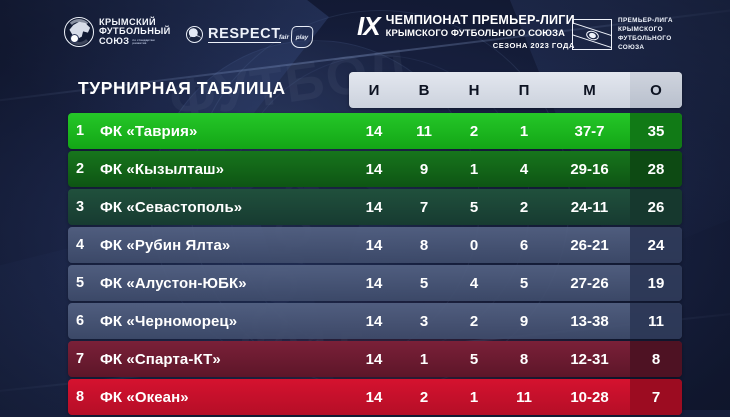  I want to click on column-header-goals: М, so click(589, 90).